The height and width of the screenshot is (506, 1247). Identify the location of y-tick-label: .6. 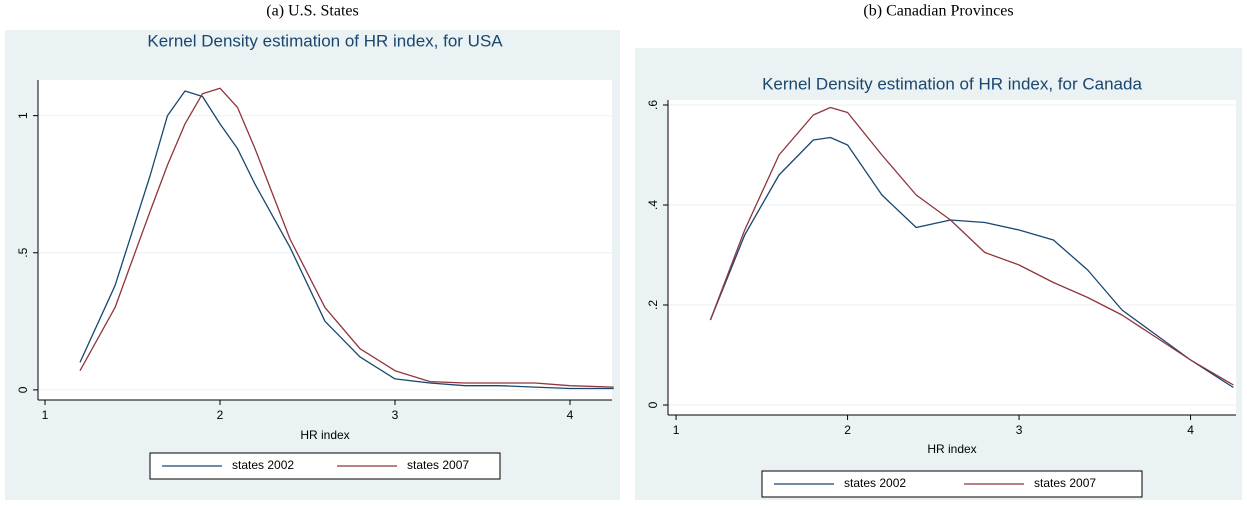
(653, 105).